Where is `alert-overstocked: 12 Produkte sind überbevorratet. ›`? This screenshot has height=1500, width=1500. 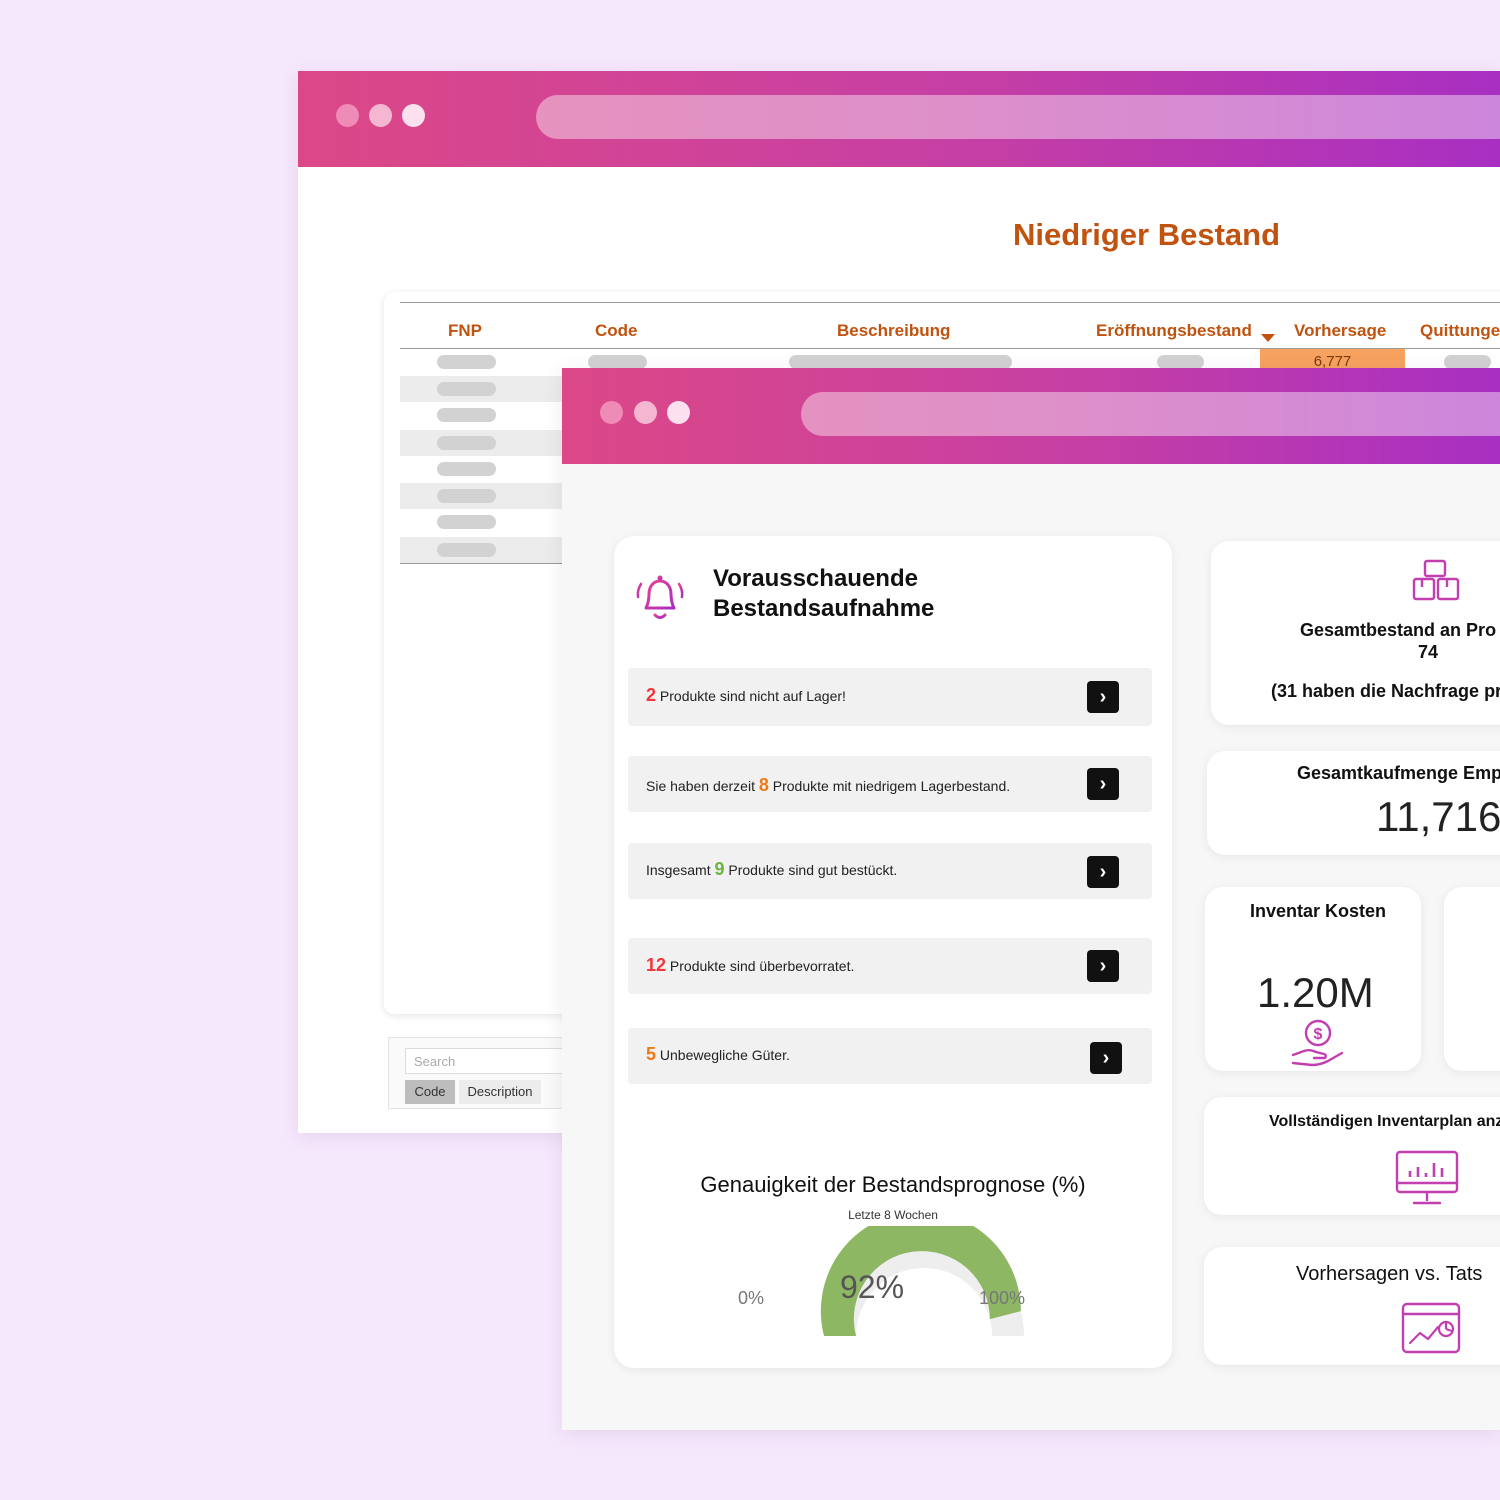 alert-overstocked: 12 Produkte sind überbevorratet. › is located at coordinates (890, 966).